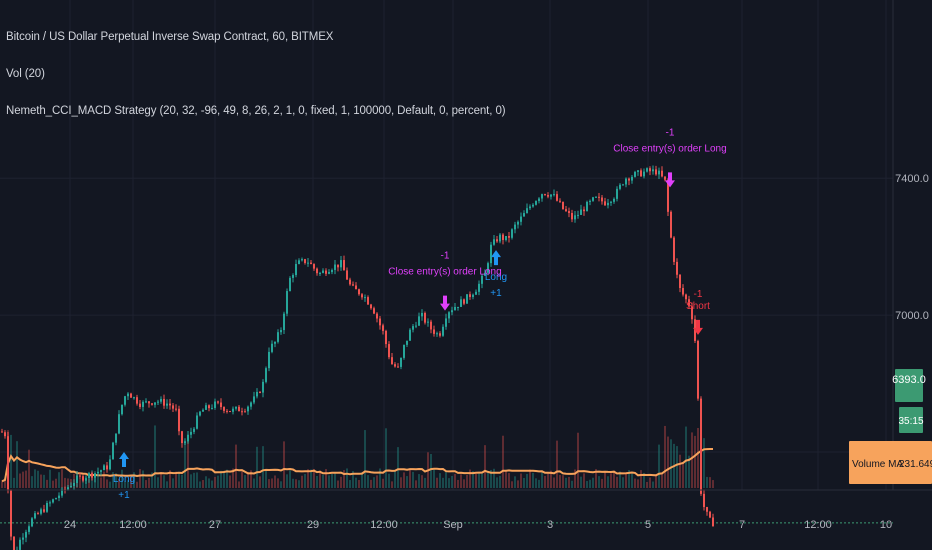 The width and height of the screenshot is (932, 550). What do you see at coordinates (478, 525) in the screenshot?
I see `time-axis: 24 12:00 27 29 12:00 Sep 3 5 7 12:00 10` at bounding box center [478, 525].